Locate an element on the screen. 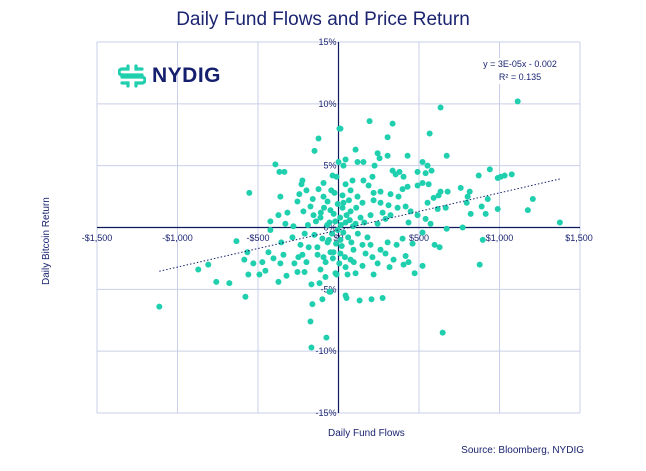 Image resolution: width=646 pixels, height=471 pixels. x-tick-label: $500 is located at coordinates (419, 238).